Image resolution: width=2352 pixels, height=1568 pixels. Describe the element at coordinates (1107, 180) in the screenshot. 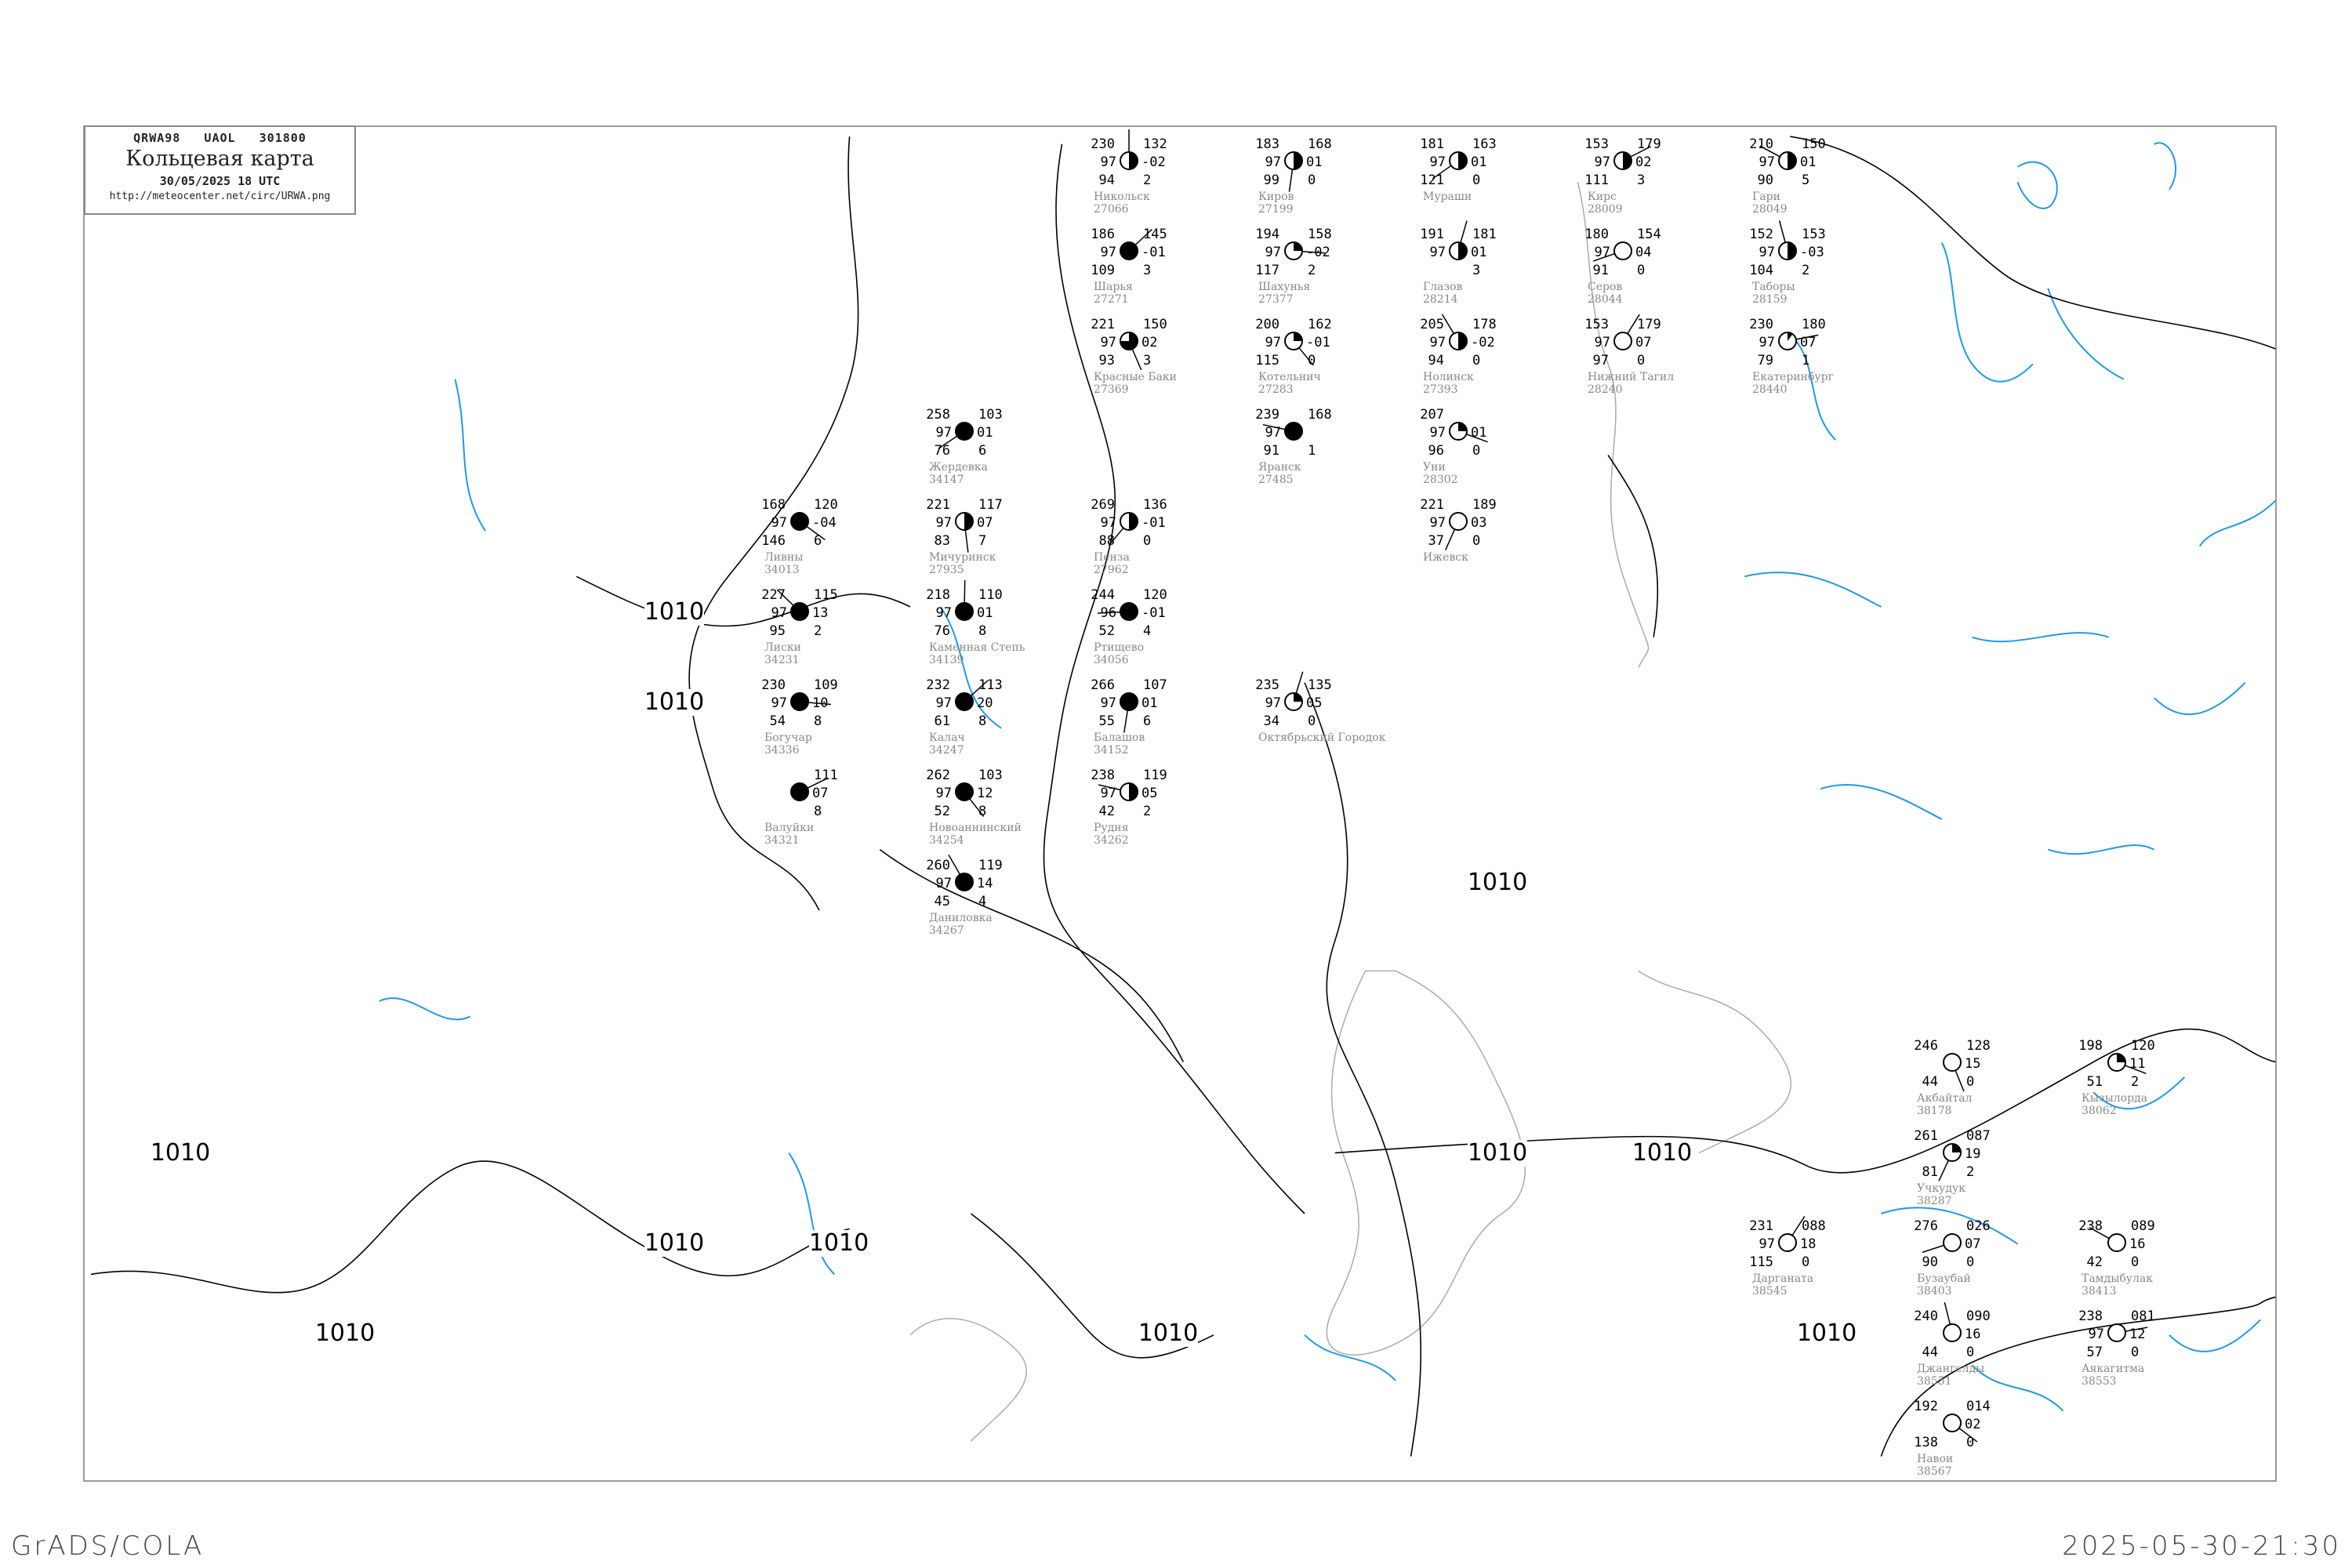

I see `dewpoint-value: 94` at that location.